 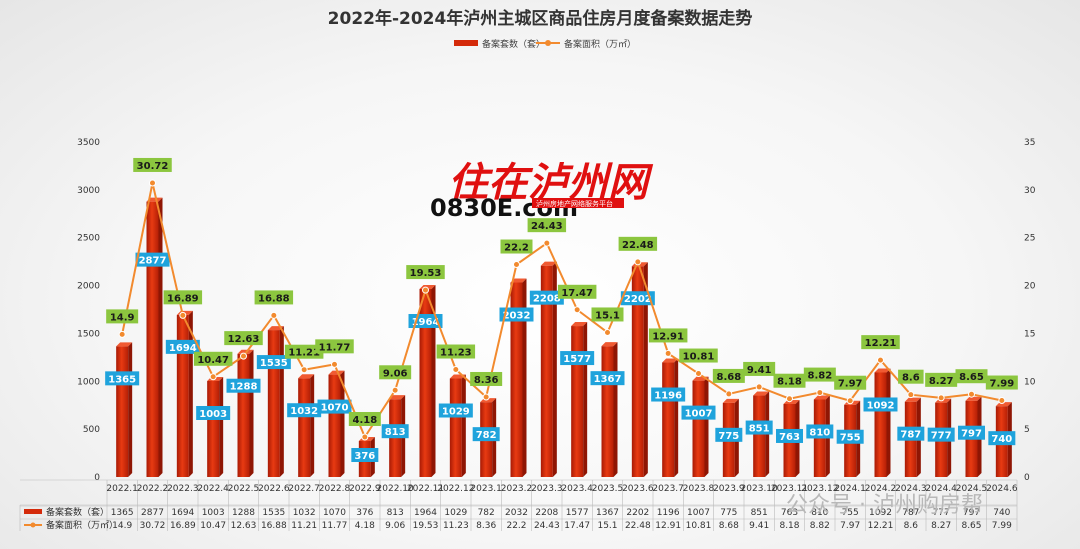 I want to click on category-label: 2022.7, so click(x=304, y=489).